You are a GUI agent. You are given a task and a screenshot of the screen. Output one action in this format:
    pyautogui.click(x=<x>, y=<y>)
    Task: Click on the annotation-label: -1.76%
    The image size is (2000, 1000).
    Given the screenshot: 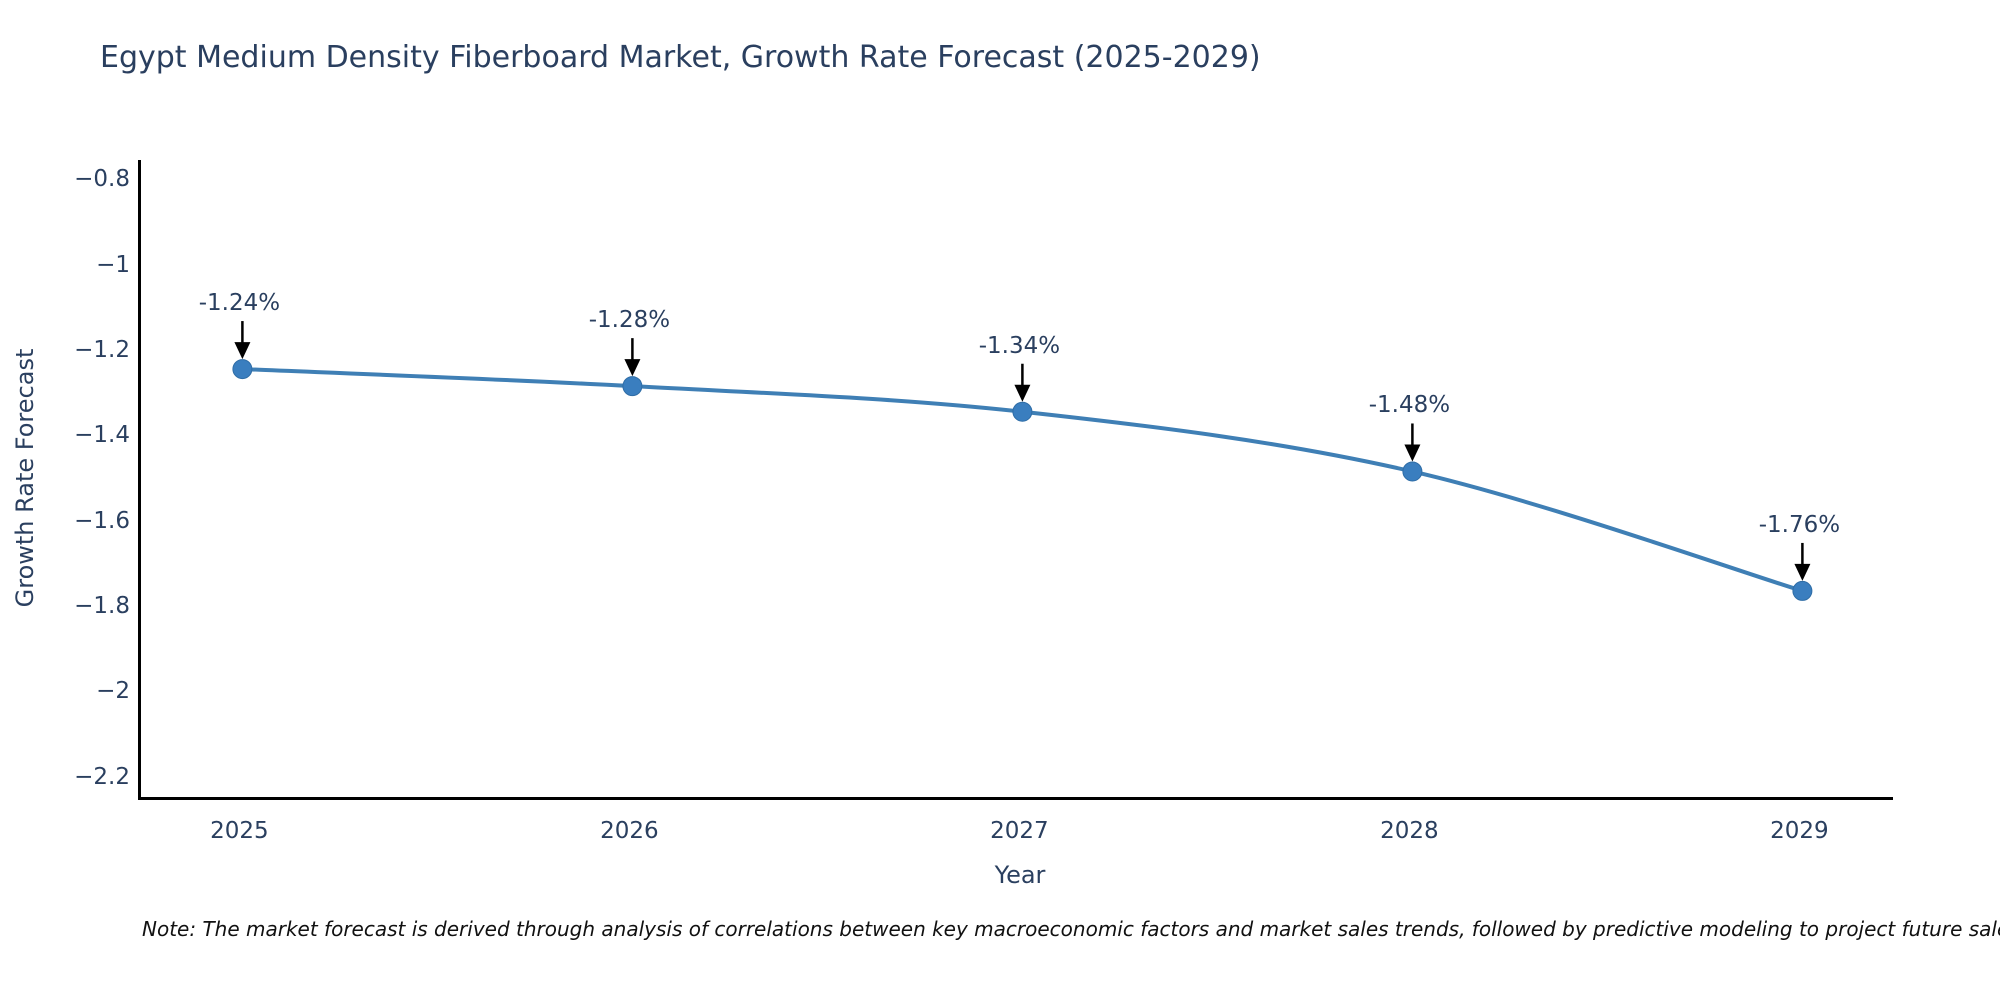 What is the action you would take?
    pyautogui.click(x=1799, y=524)
    